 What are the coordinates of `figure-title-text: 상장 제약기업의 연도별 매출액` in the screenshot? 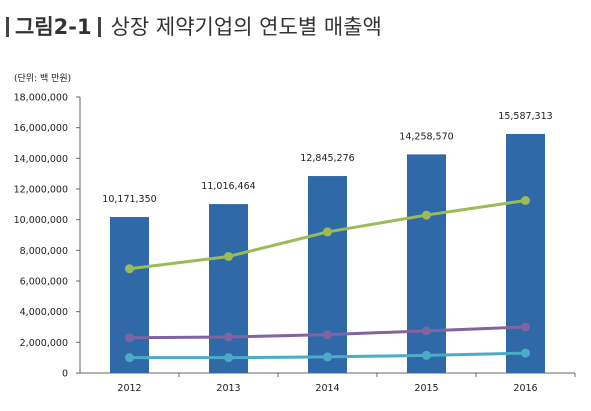 It's located at (246, 27).